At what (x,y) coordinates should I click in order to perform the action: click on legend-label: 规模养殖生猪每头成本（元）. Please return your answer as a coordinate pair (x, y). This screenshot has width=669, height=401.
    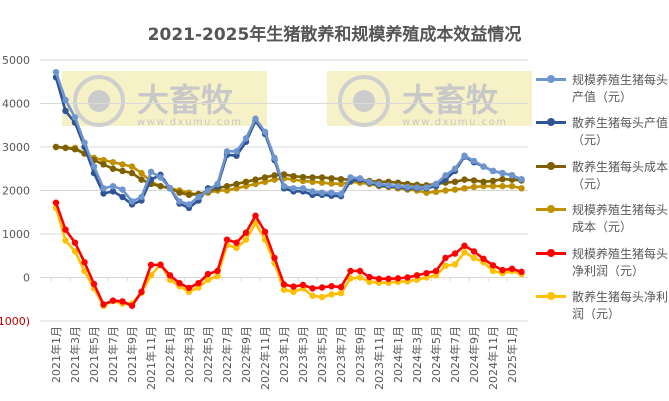
    Looking at the image, I should click on (620, 219).